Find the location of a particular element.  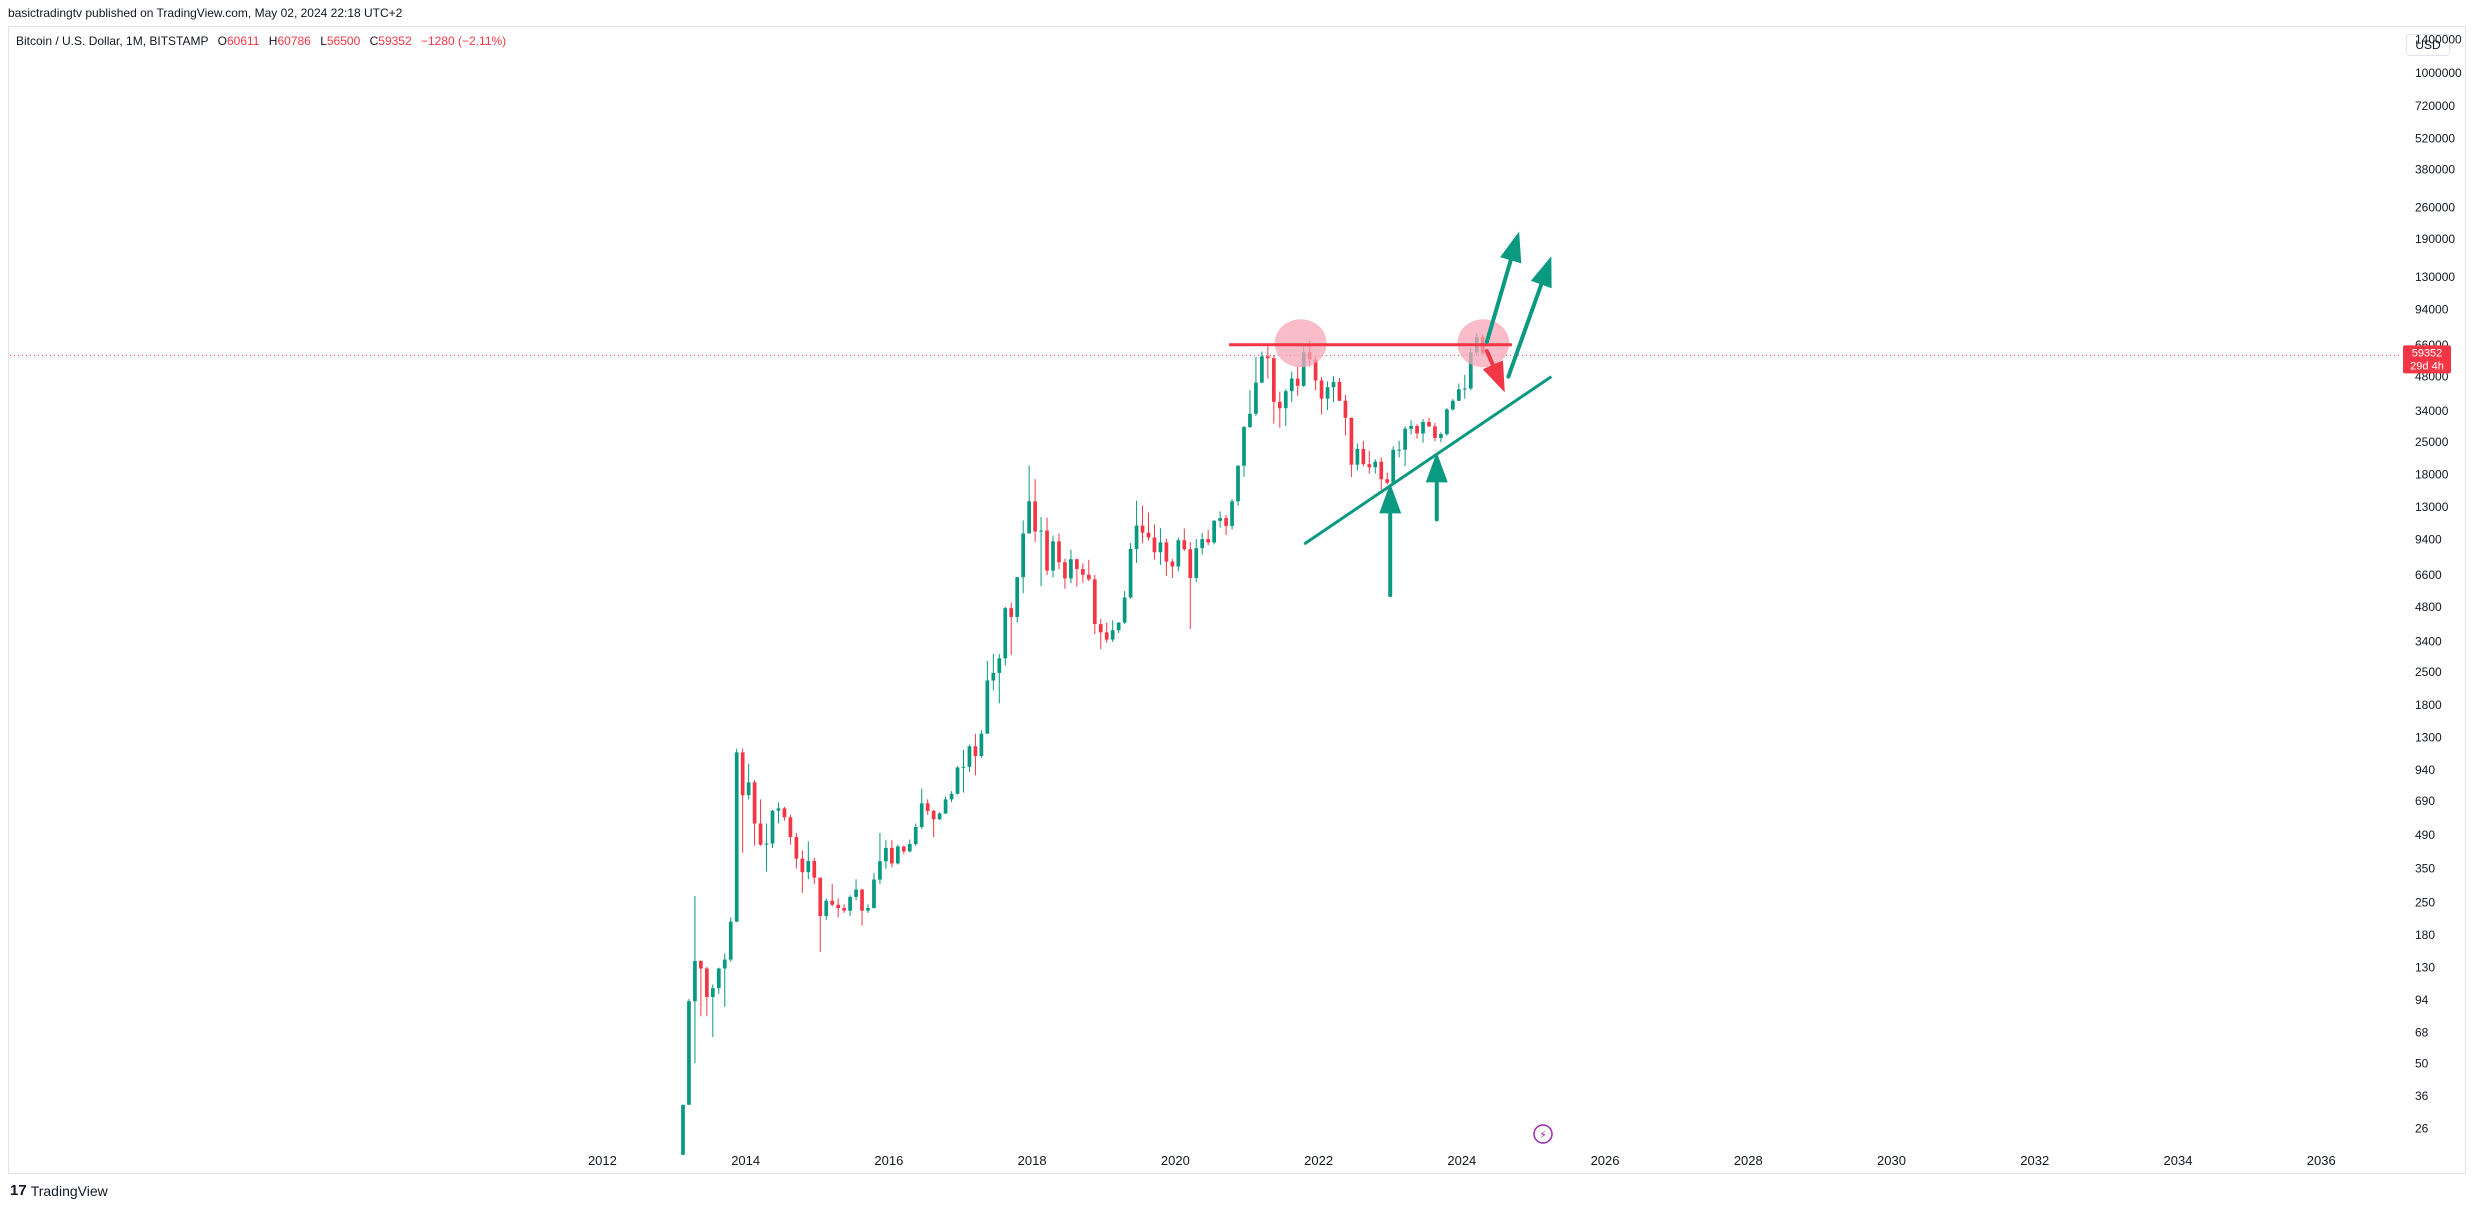

lightning-icon is located at coordinates (1543, 1134).